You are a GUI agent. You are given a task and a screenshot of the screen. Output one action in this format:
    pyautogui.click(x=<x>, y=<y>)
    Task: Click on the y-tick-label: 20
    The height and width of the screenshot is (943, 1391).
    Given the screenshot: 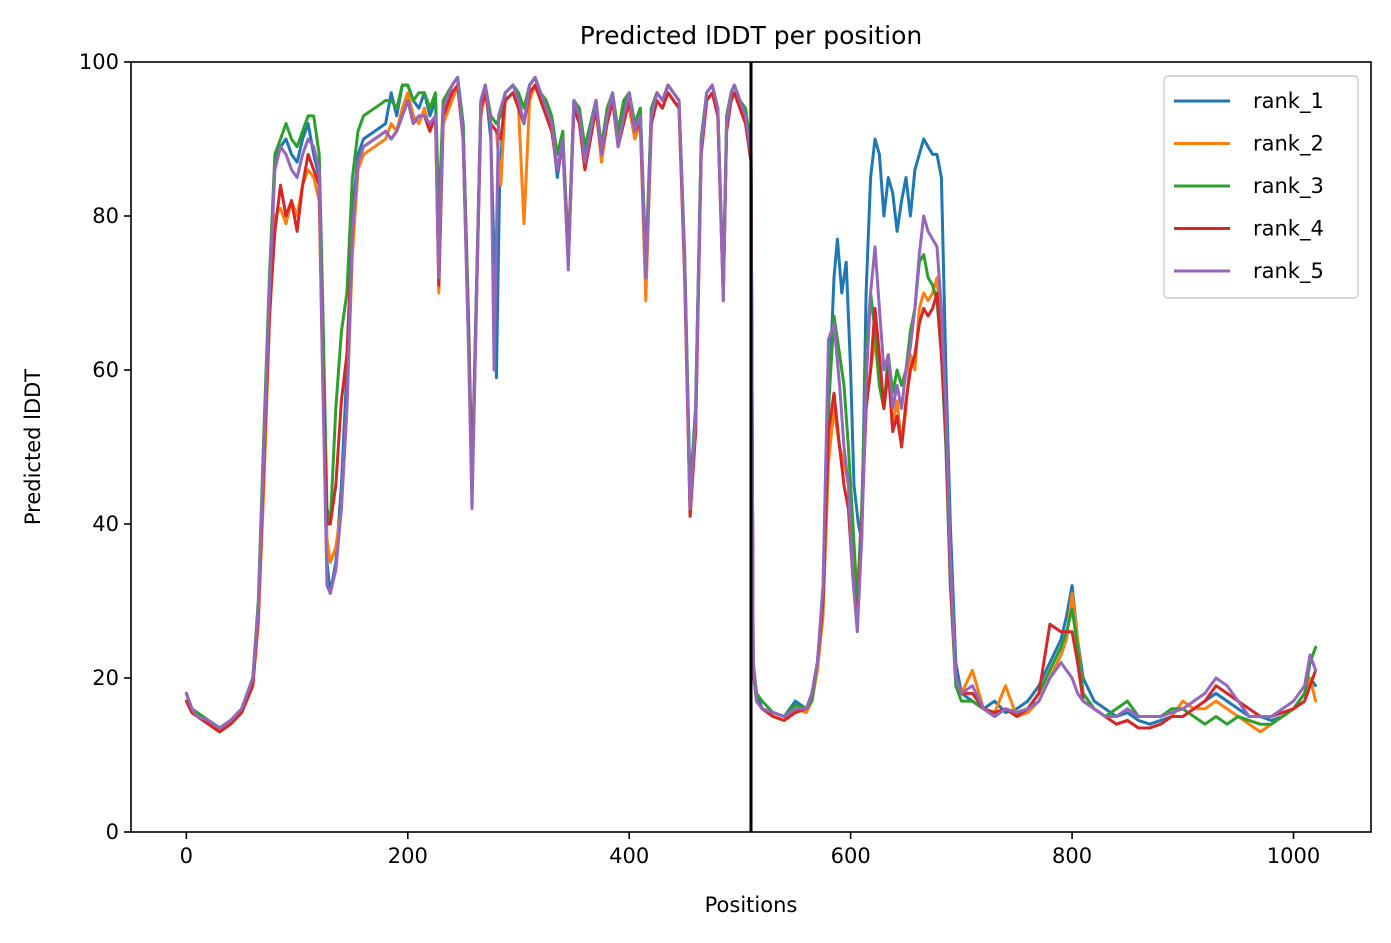 What is the action you would take?
    pyautogui.click(x=105, y=678)
    